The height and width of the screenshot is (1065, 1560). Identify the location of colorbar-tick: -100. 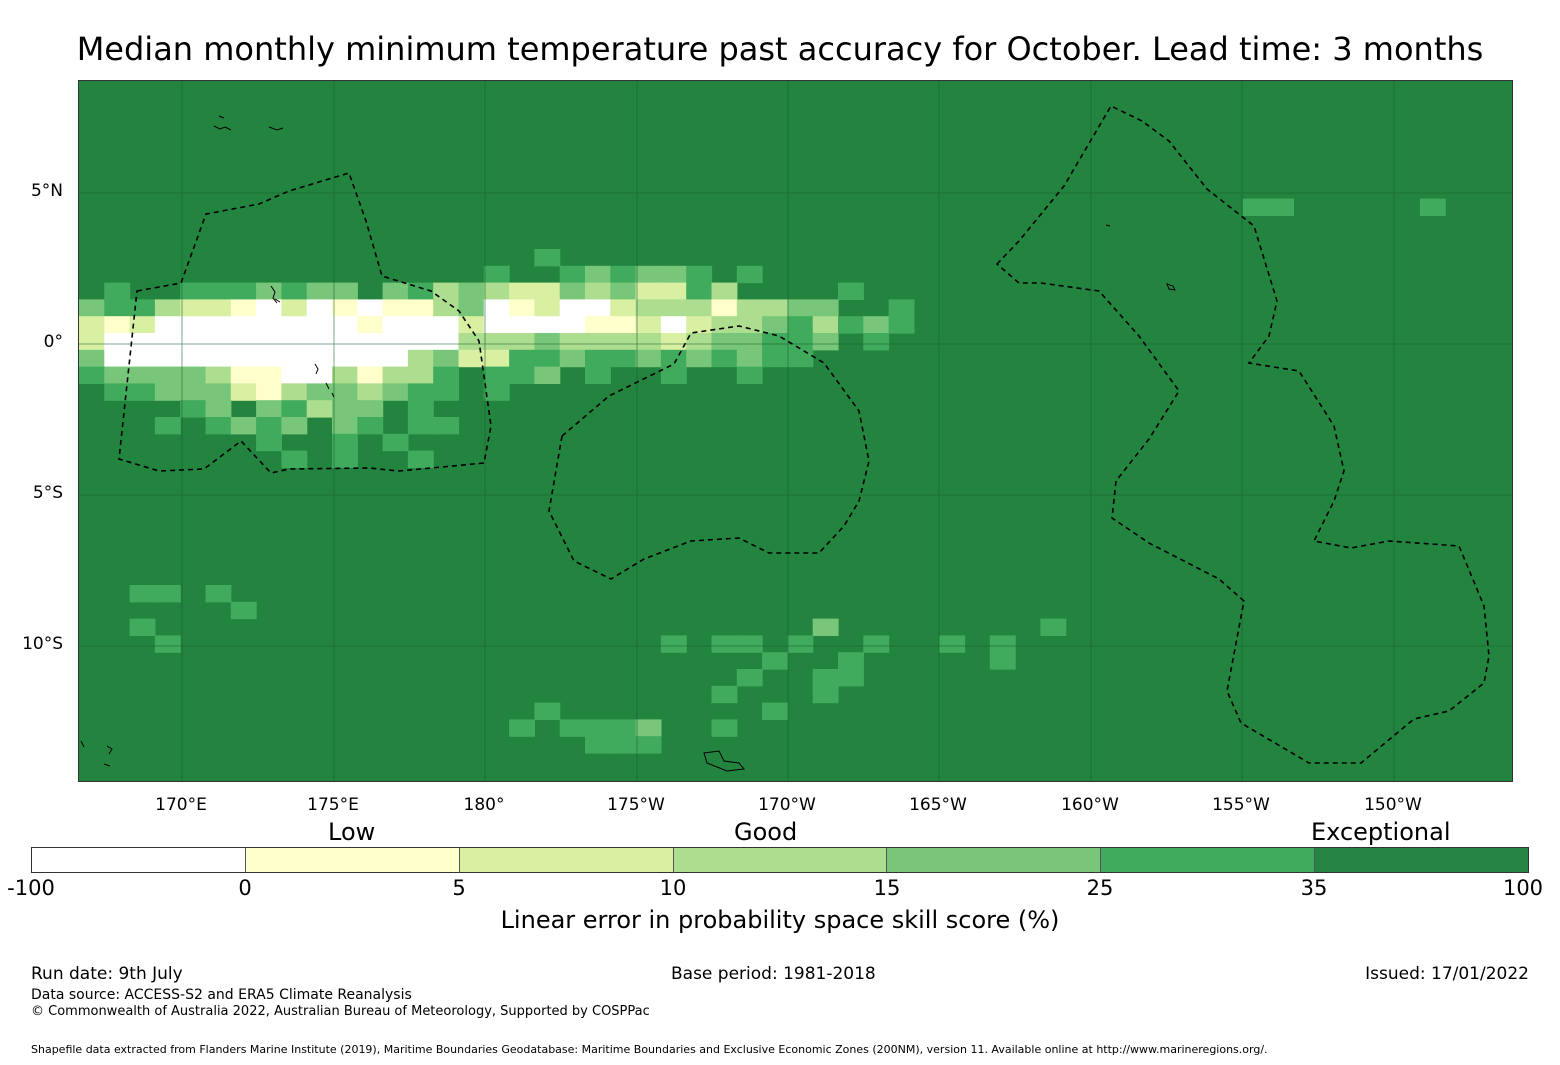
(31, 888).